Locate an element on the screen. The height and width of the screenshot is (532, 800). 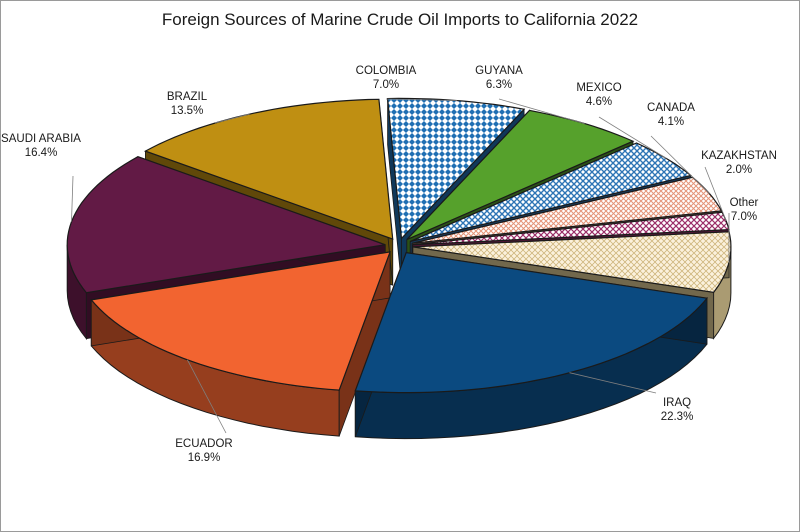
slice-label-guyana: GUYANA is located at coordinates (499, 71).